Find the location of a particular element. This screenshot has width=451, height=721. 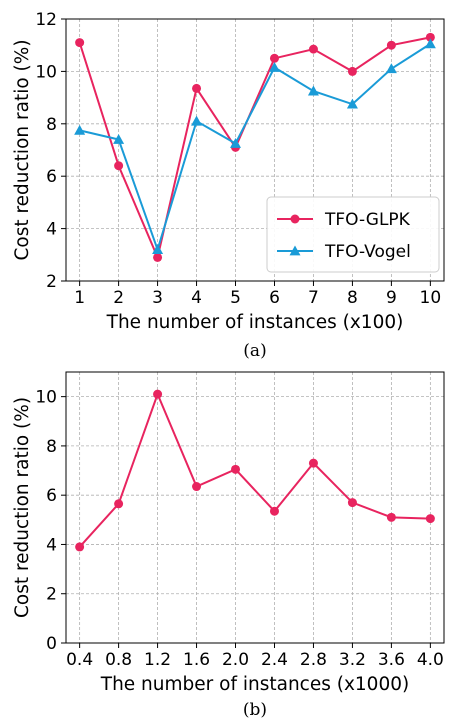

y-tick-label: 0 is located at coordinates (51, 644).